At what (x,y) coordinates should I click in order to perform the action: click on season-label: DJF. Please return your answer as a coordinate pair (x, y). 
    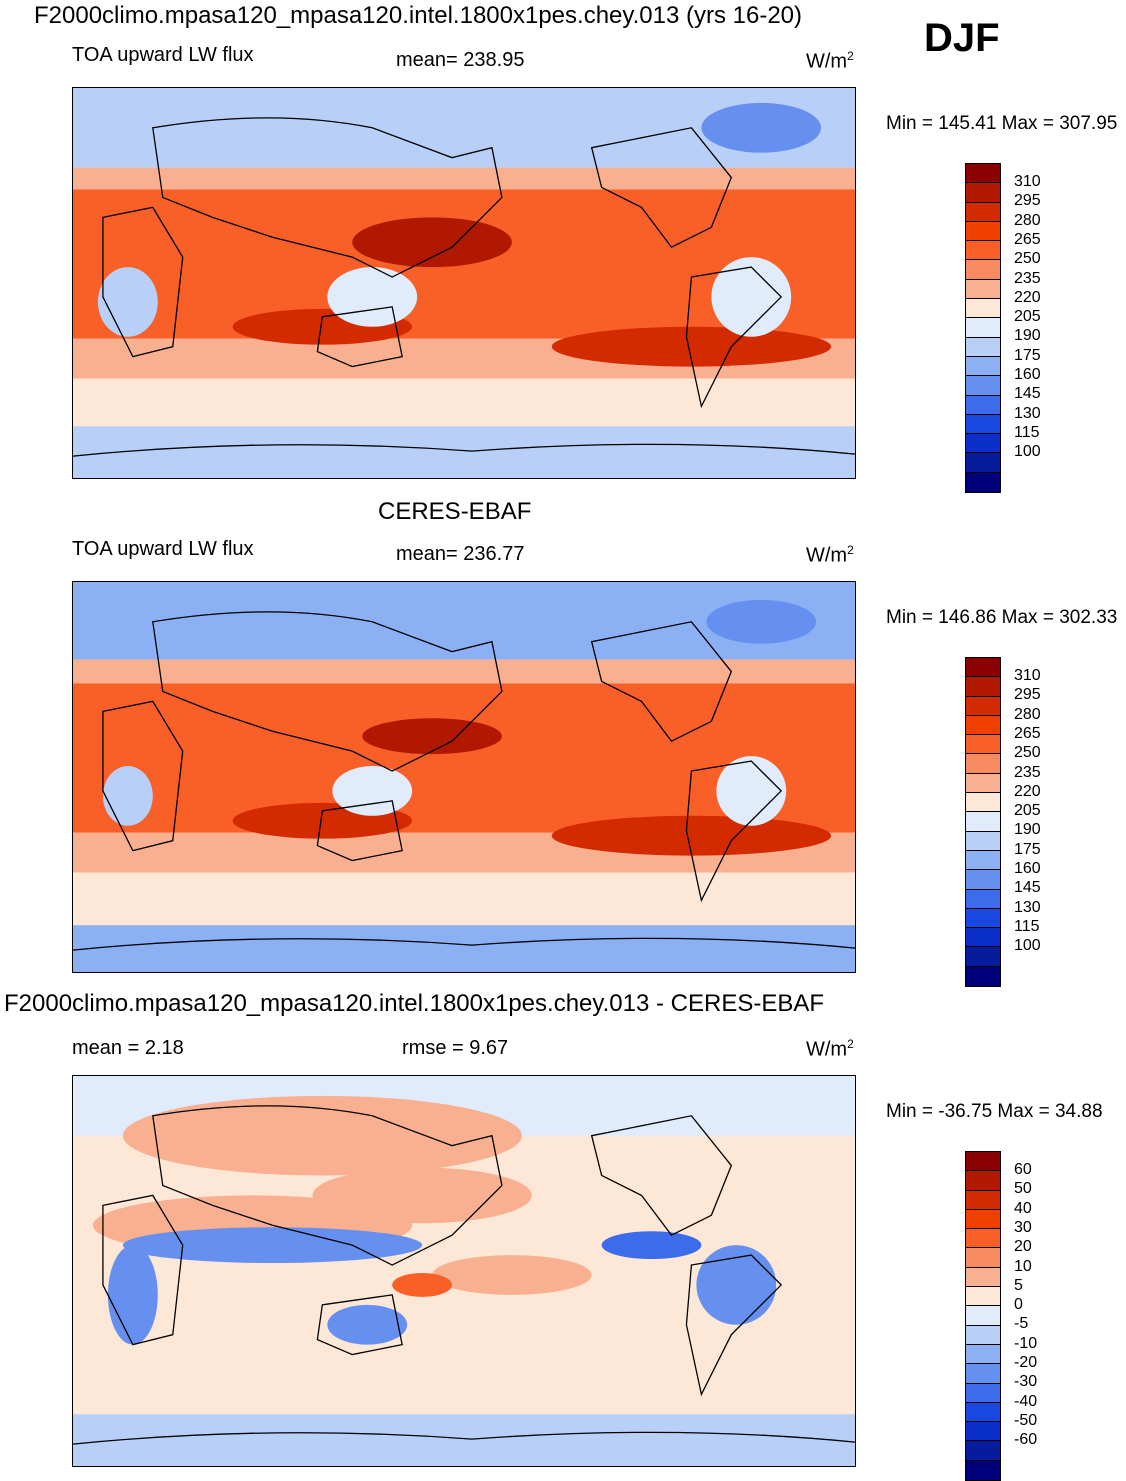
    Looking at the image, I should click on (962, 38).